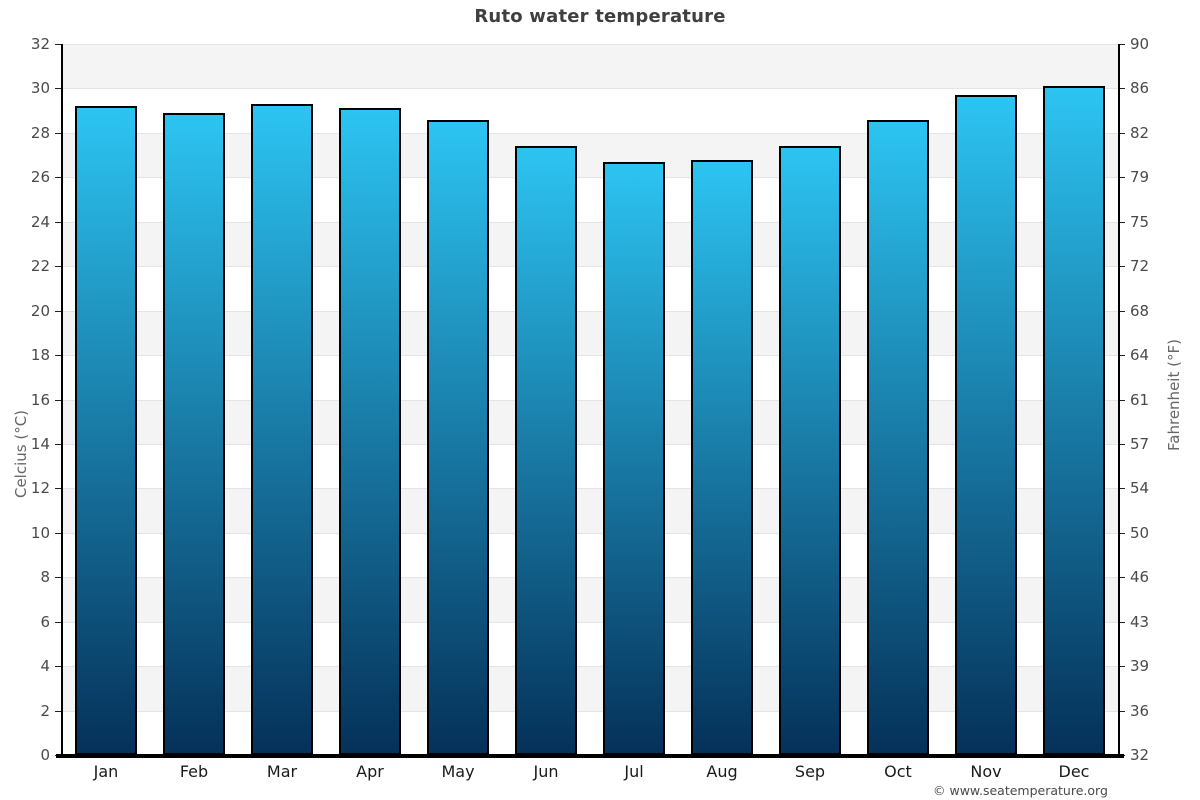  I want to click on y-tick-label-celsius: 32, so click(40, 44).